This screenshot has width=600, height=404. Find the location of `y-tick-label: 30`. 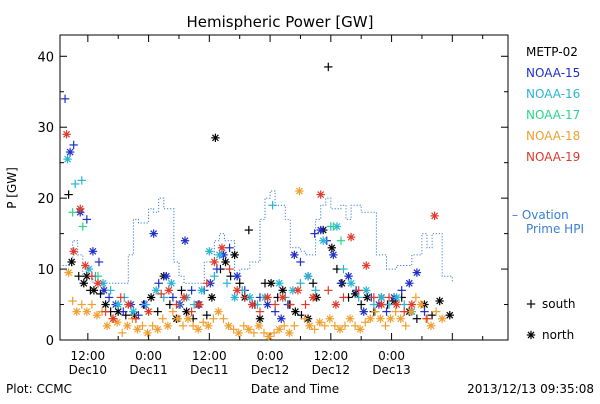

y-tick-label: 30 is located at coordinates (45, 128).